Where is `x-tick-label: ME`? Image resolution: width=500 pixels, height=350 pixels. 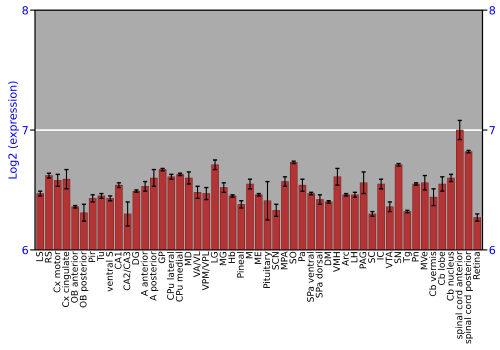
x-tick-label: ME is located at coordinates (258, 258).